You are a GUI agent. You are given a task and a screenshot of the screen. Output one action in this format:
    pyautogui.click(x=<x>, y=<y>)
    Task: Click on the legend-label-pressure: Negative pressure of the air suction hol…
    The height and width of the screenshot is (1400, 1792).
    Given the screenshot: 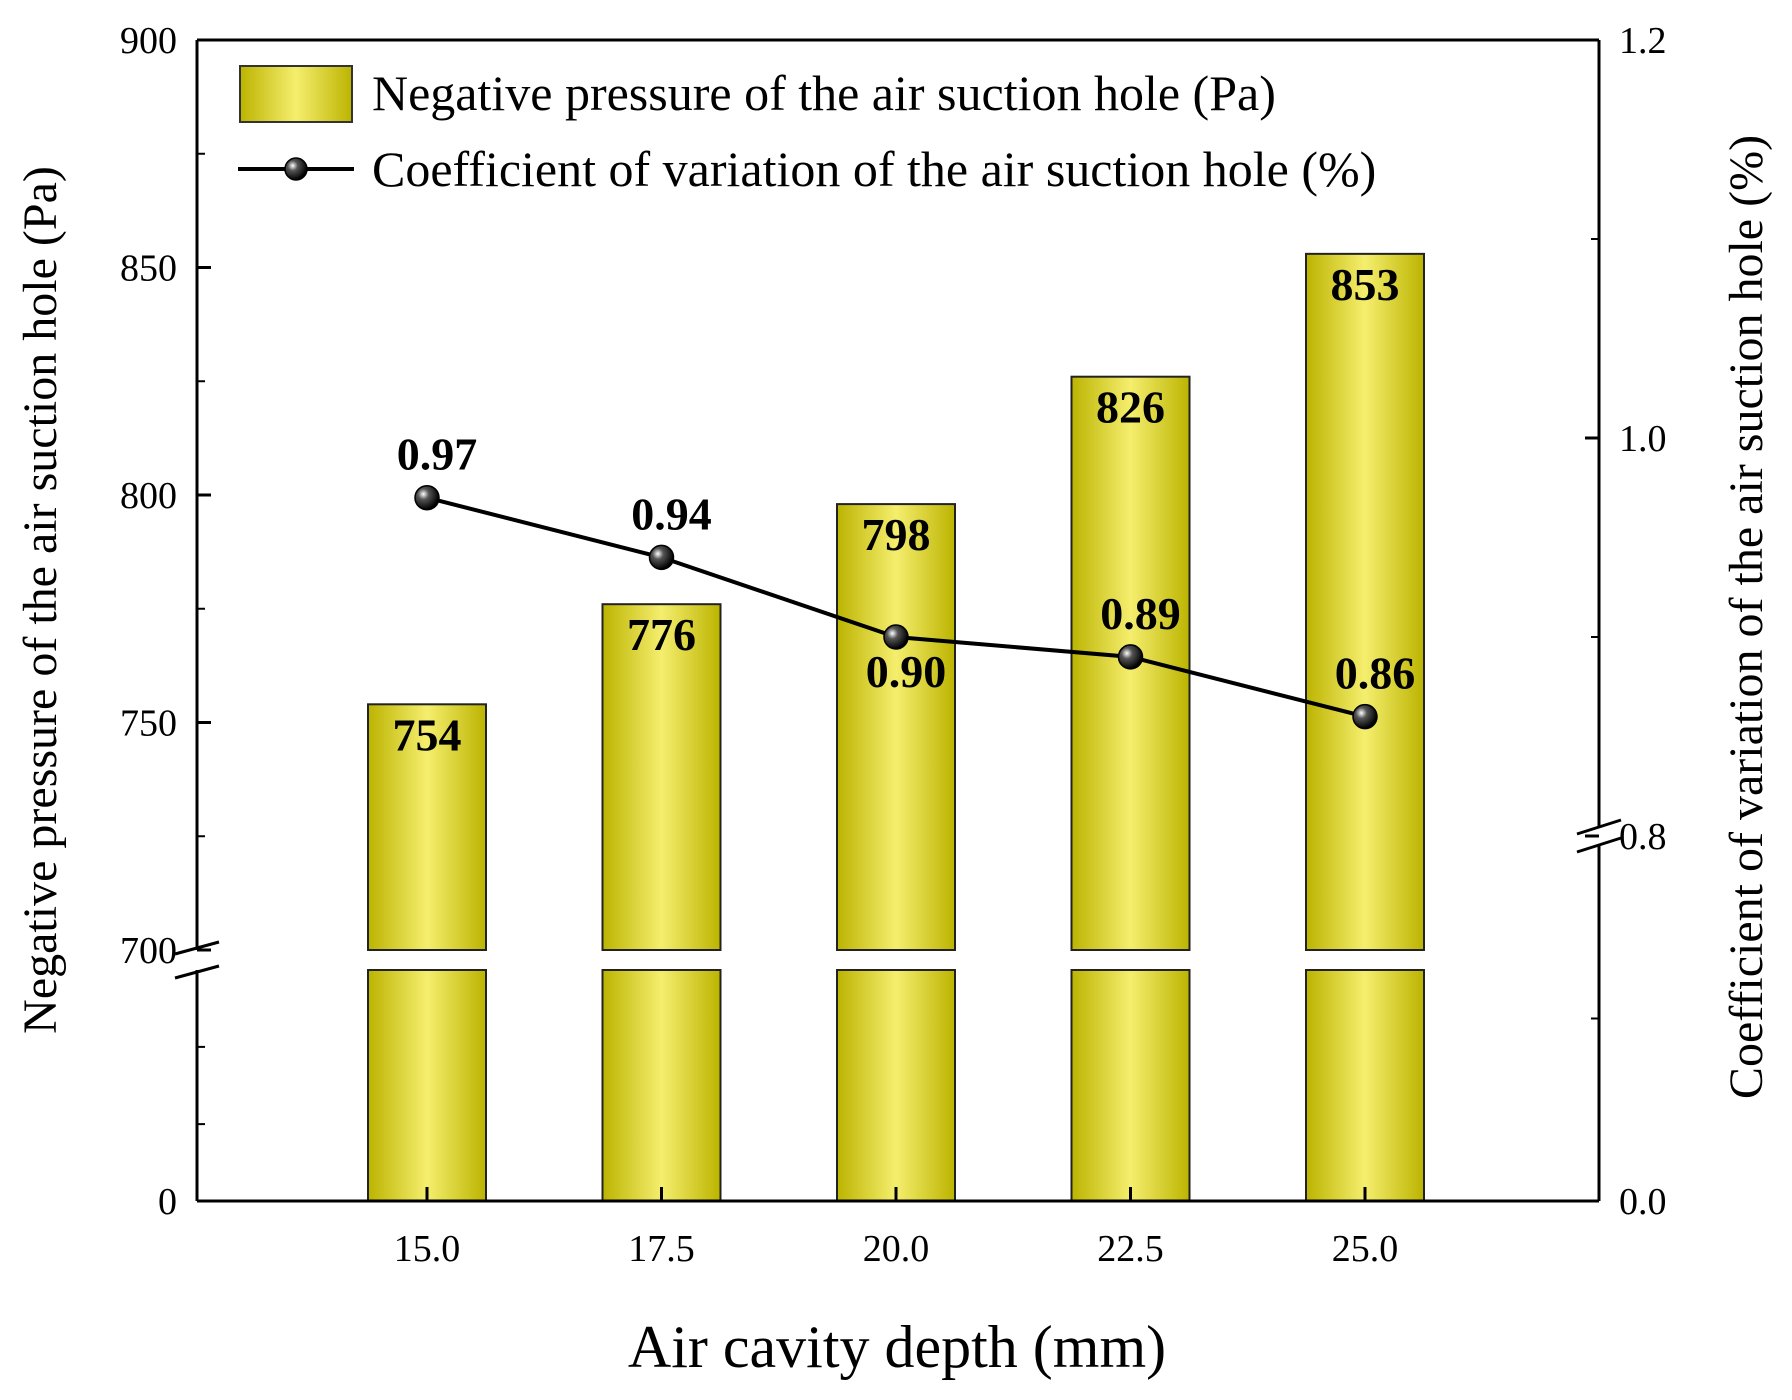 What is the action you would take?
    pyautogui.click(x=824, y=93)
    